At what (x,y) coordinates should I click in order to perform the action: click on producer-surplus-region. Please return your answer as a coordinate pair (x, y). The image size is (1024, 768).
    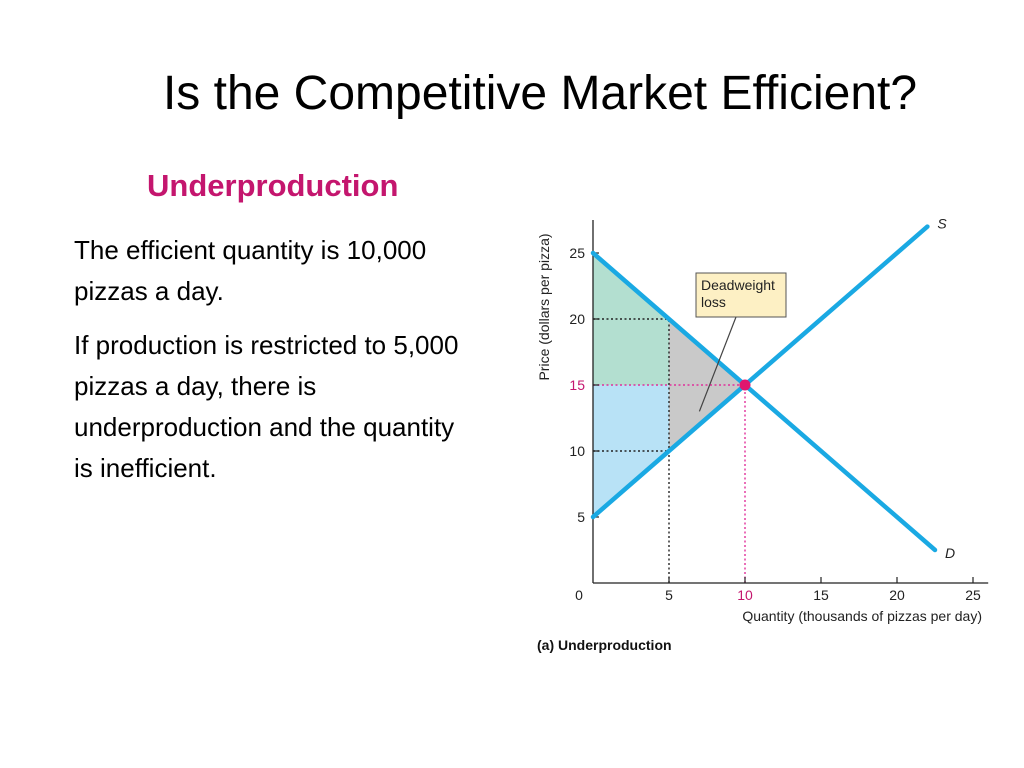
    Looking at the image, I should click on (631, 418).